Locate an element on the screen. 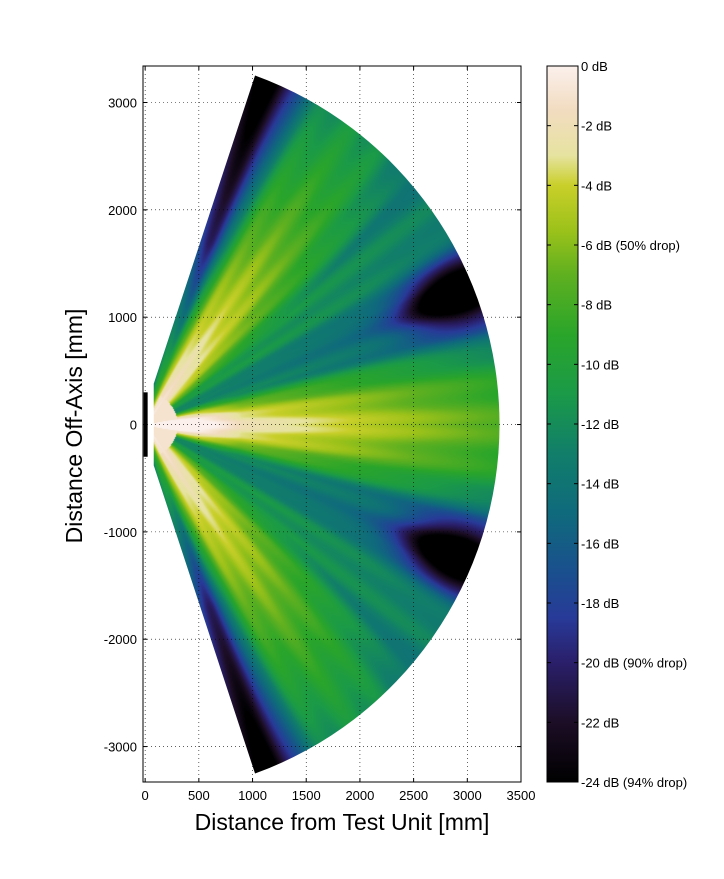 Image resolution: width=724 pixels, height=879 pixels. x-axis-label: Distance from Test Unit [mm] is located at coordinates (342, 822).